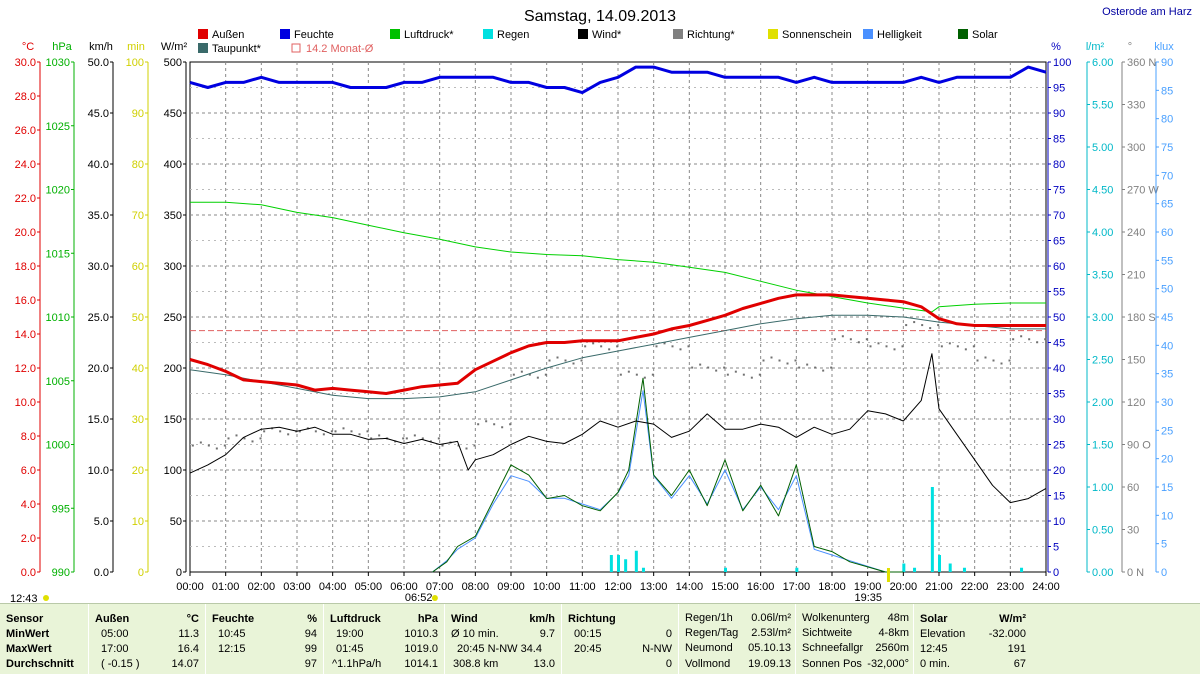 Image resolution: width=1200 pixels, height=674 pixels. I want to click on temp-tick-label: 10.0, so click(25, 403).